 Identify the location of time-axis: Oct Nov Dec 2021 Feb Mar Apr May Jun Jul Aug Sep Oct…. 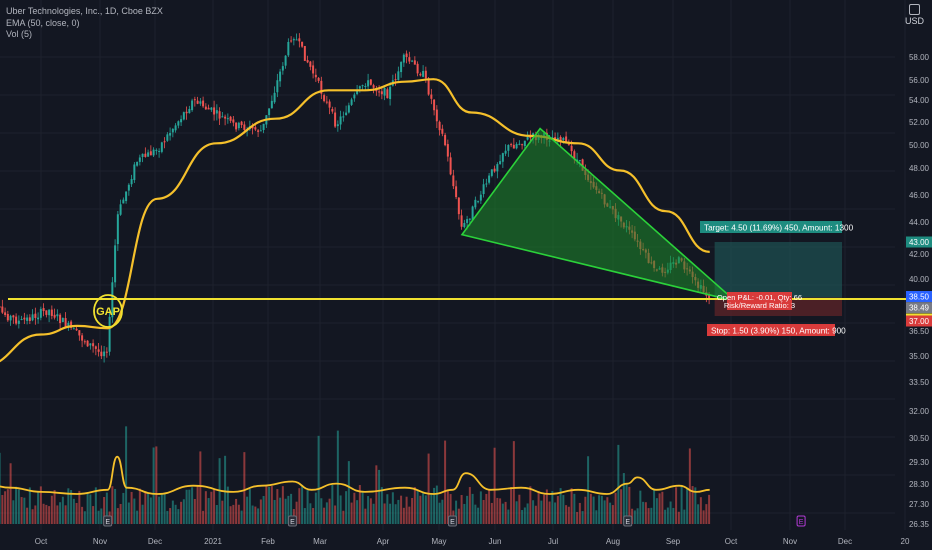
(472, 541).